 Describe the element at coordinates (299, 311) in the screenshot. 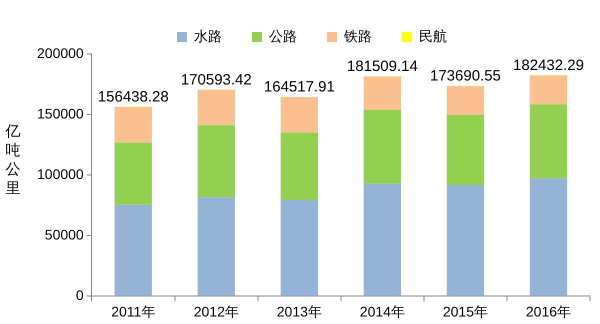

I see `x-tick-label: 2013年` at that location.